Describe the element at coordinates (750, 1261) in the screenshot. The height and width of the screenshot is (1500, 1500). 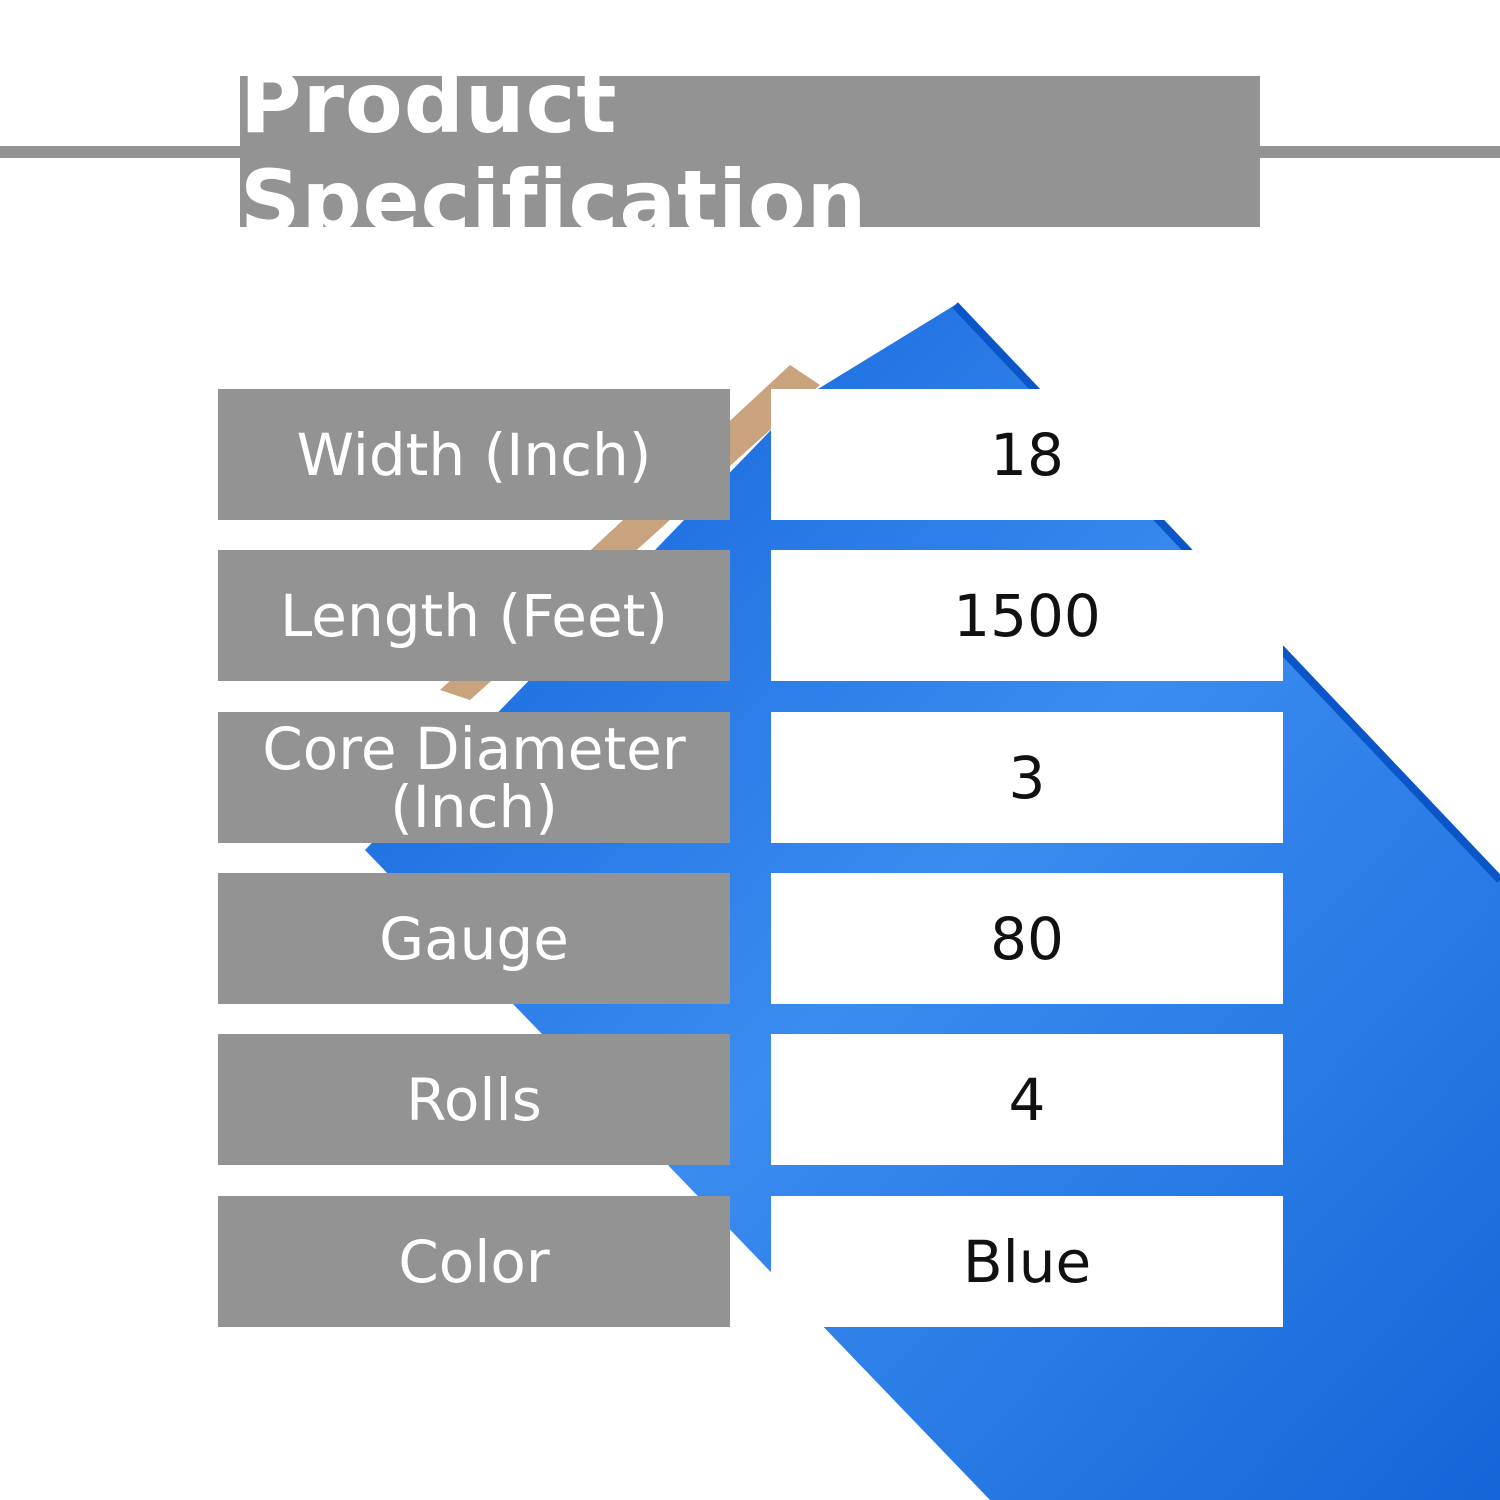
I see `spec-row-color: Color Blue` at that location.